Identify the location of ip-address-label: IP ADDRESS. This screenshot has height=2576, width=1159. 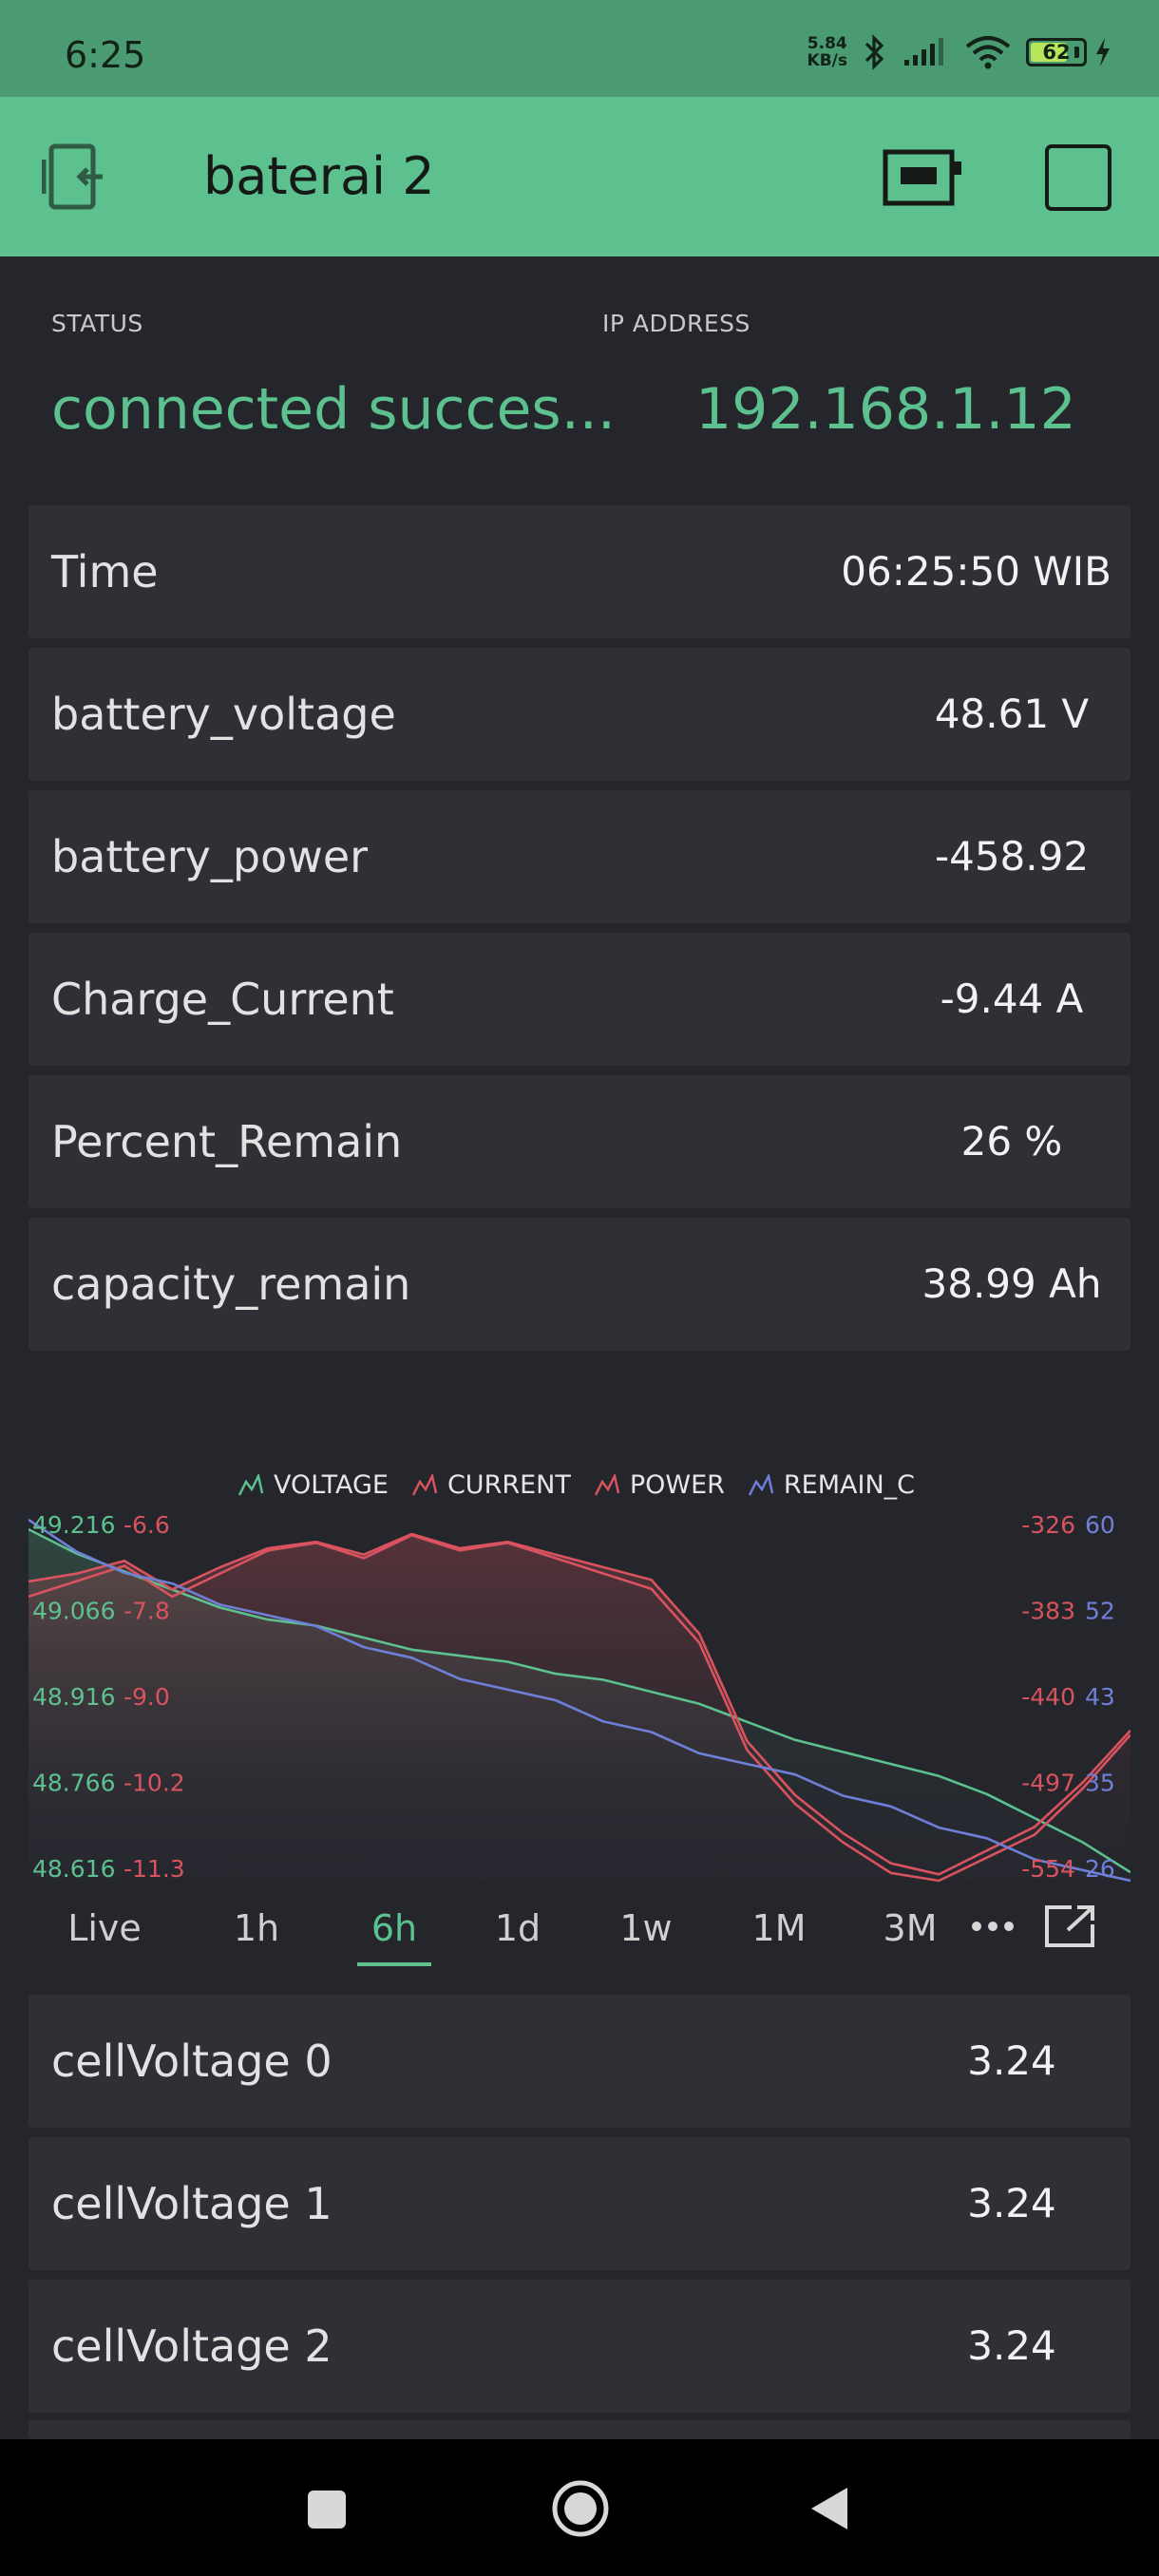
(676, 323).